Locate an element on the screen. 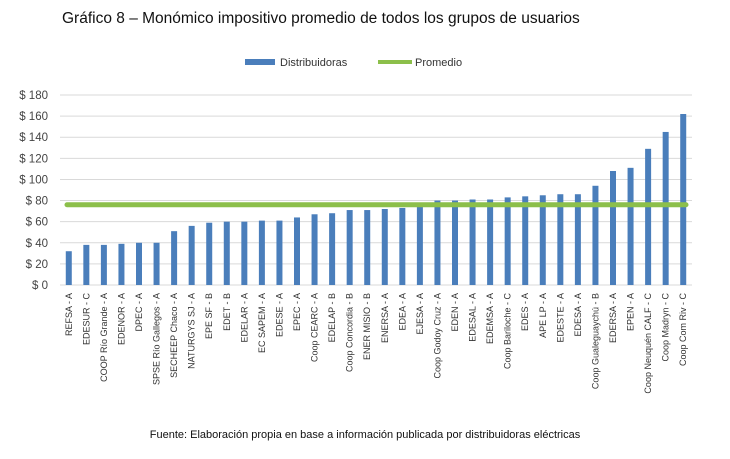 Image resolution: width=730 pixels, height=459 pixels. x-tick-label: APE LP - A is located at coordinates (543, 315).